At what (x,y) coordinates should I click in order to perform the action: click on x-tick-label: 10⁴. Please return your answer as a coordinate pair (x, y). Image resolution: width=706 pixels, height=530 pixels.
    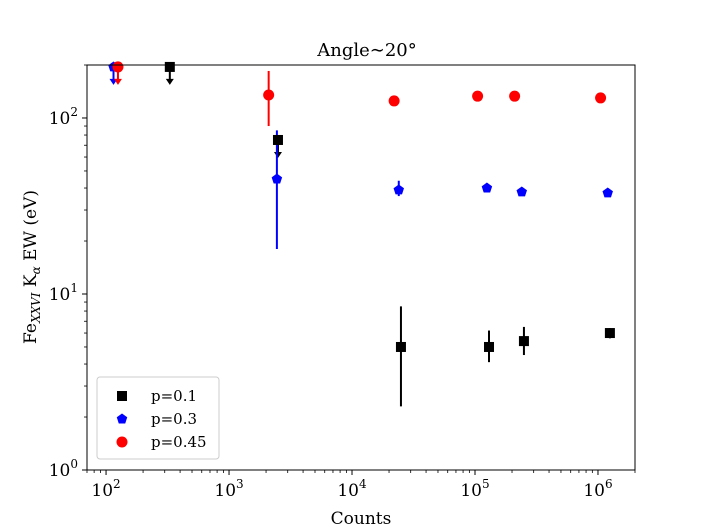
    Looking at the image, I should click on (352, 489).